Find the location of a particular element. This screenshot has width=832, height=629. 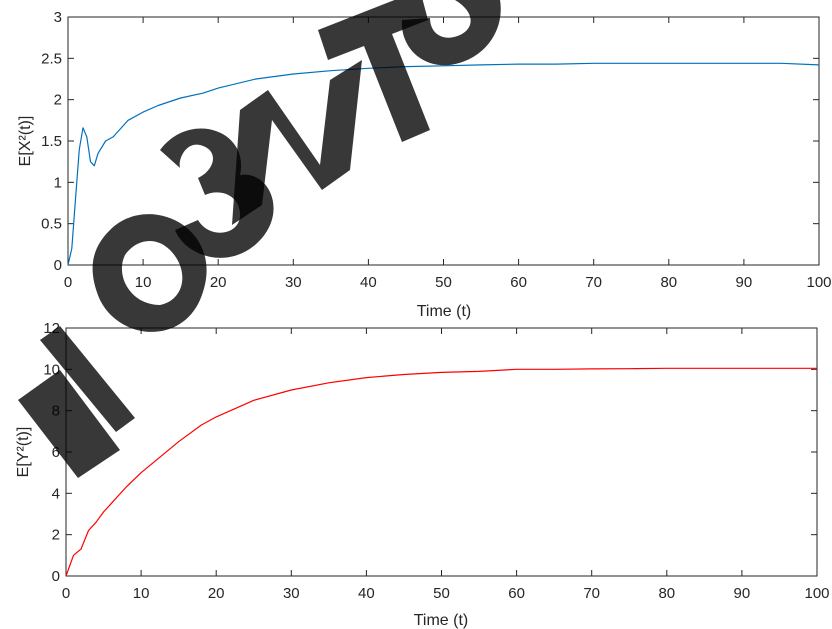

top-y-tick-label-4: 2 is located at coordinates (58, 100).